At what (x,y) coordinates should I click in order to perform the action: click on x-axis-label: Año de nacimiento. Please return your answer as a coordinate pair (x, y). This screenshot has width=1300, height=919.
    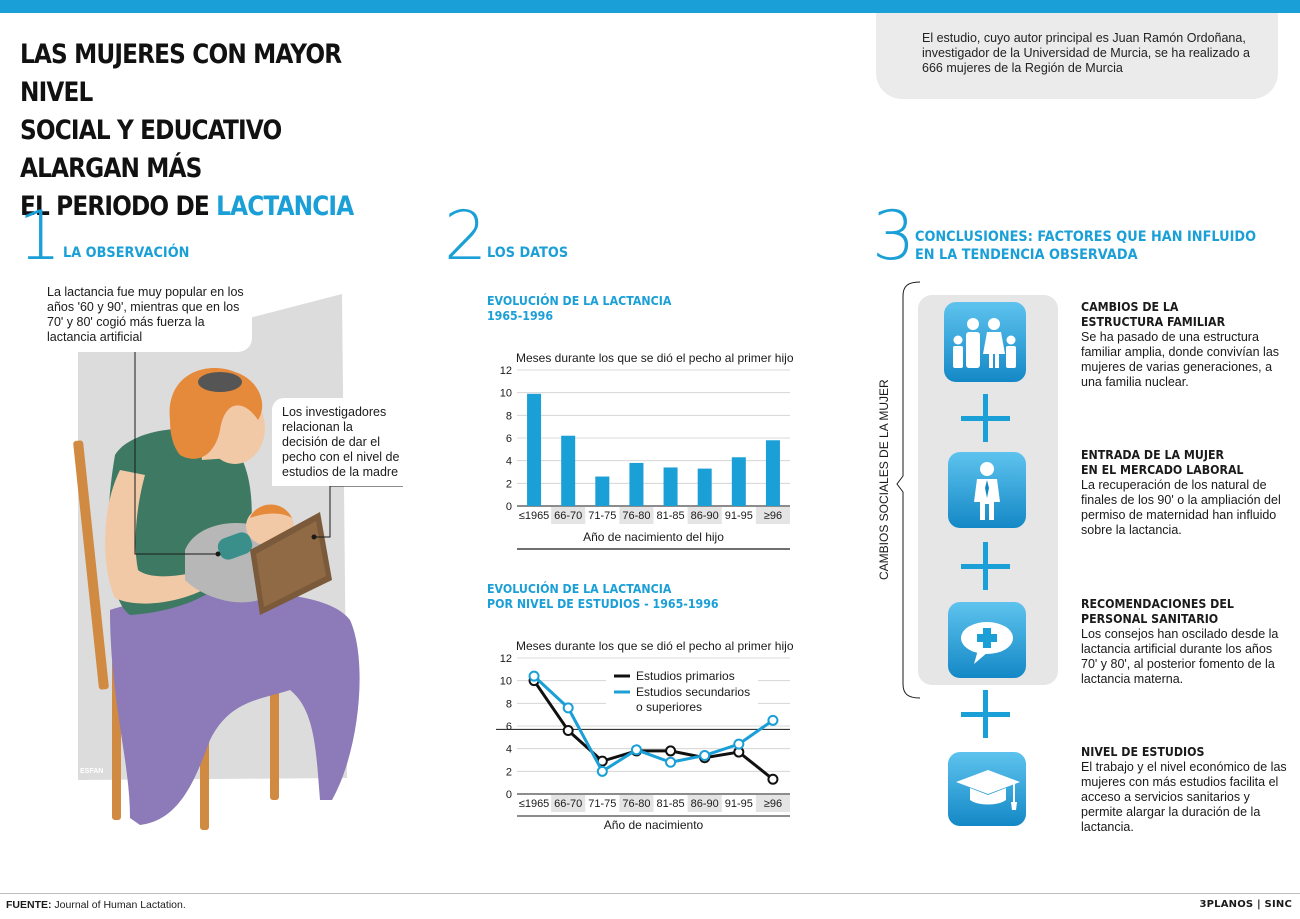
    Looking at the image, I should click on (654, 825).